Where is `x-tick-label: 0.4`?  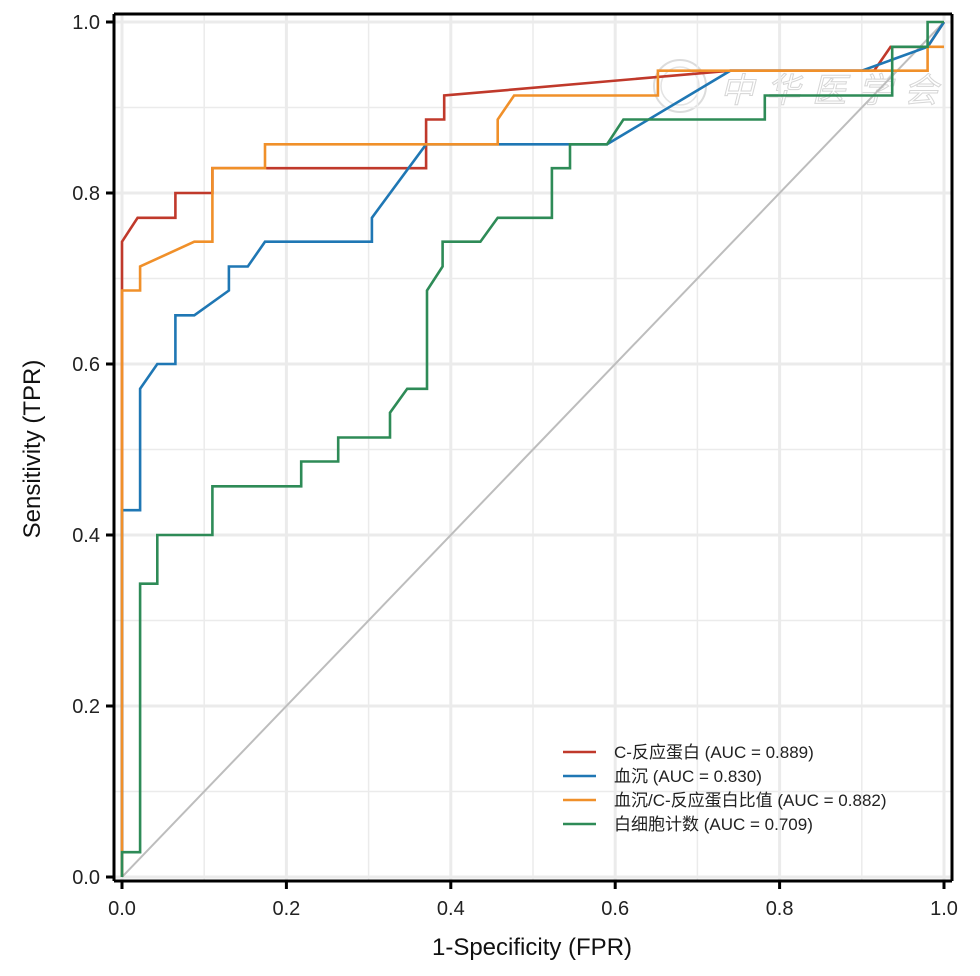
x-tick-label: 0.4 is located at coordinates (451, 909).